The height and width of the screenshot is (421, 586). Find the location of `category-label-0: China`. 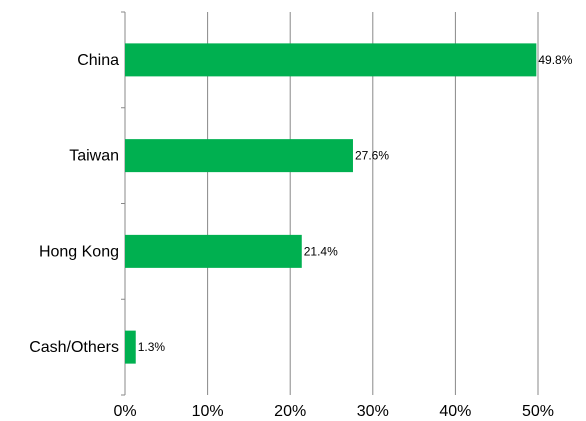

category-label-0: China is located at coordinates (98, 60).